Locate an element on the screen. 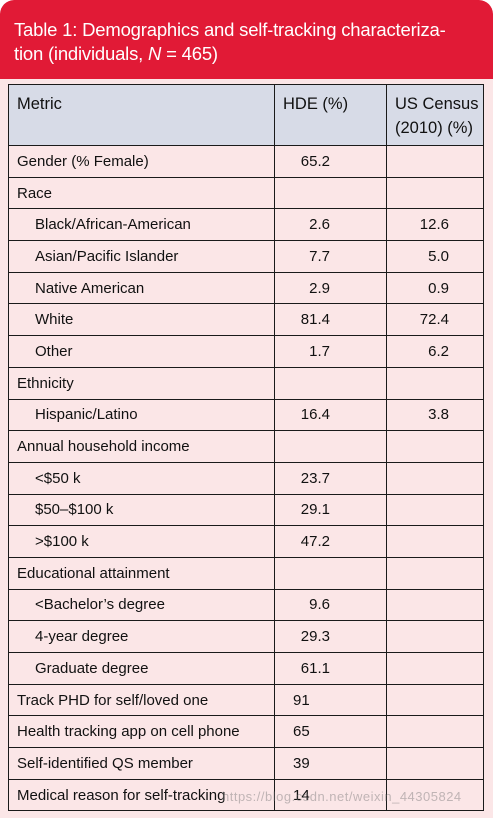 The height and width of the screenshot is (818, 493). row-hde-value: 81.4 is located at coordinates (330, 320).